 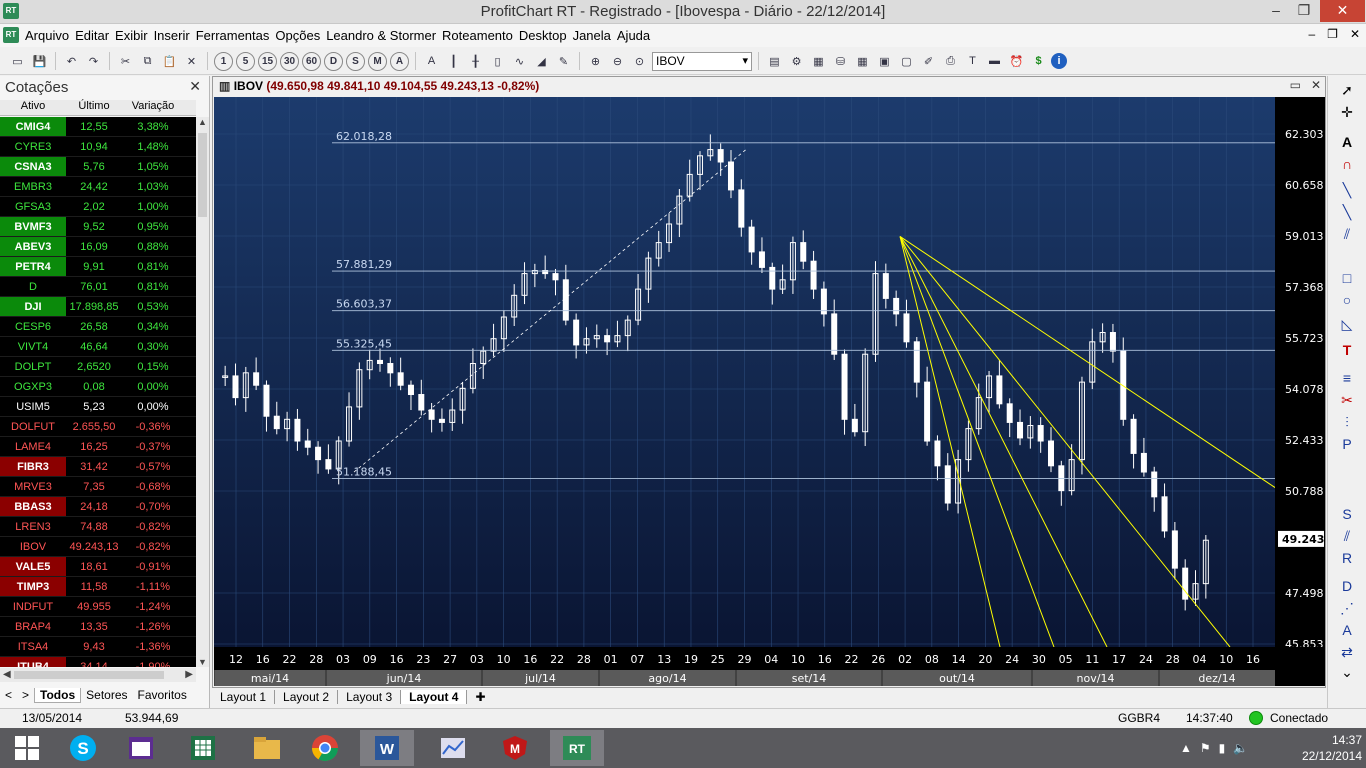 I want to click on tray-clock: 14:37 22/12/2014, so click(x=1332, y=748).